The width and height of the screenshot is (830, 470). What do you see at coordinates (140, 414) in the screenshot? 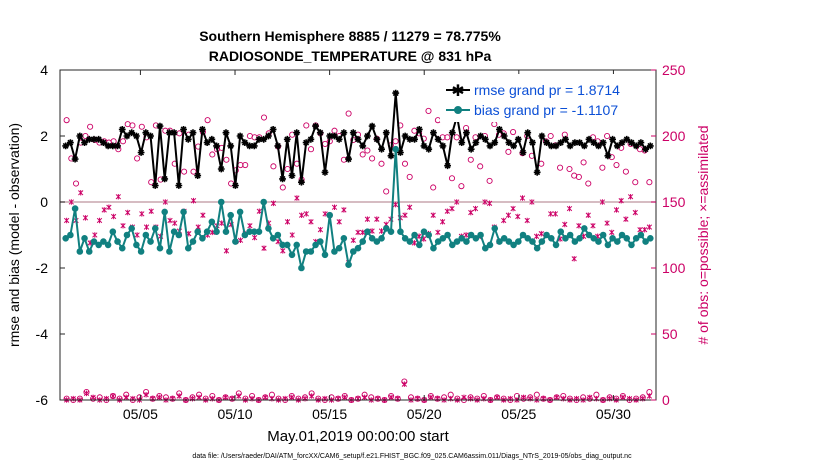
I see `x-tick-label: 05/05` at bounding box center [140, 414].